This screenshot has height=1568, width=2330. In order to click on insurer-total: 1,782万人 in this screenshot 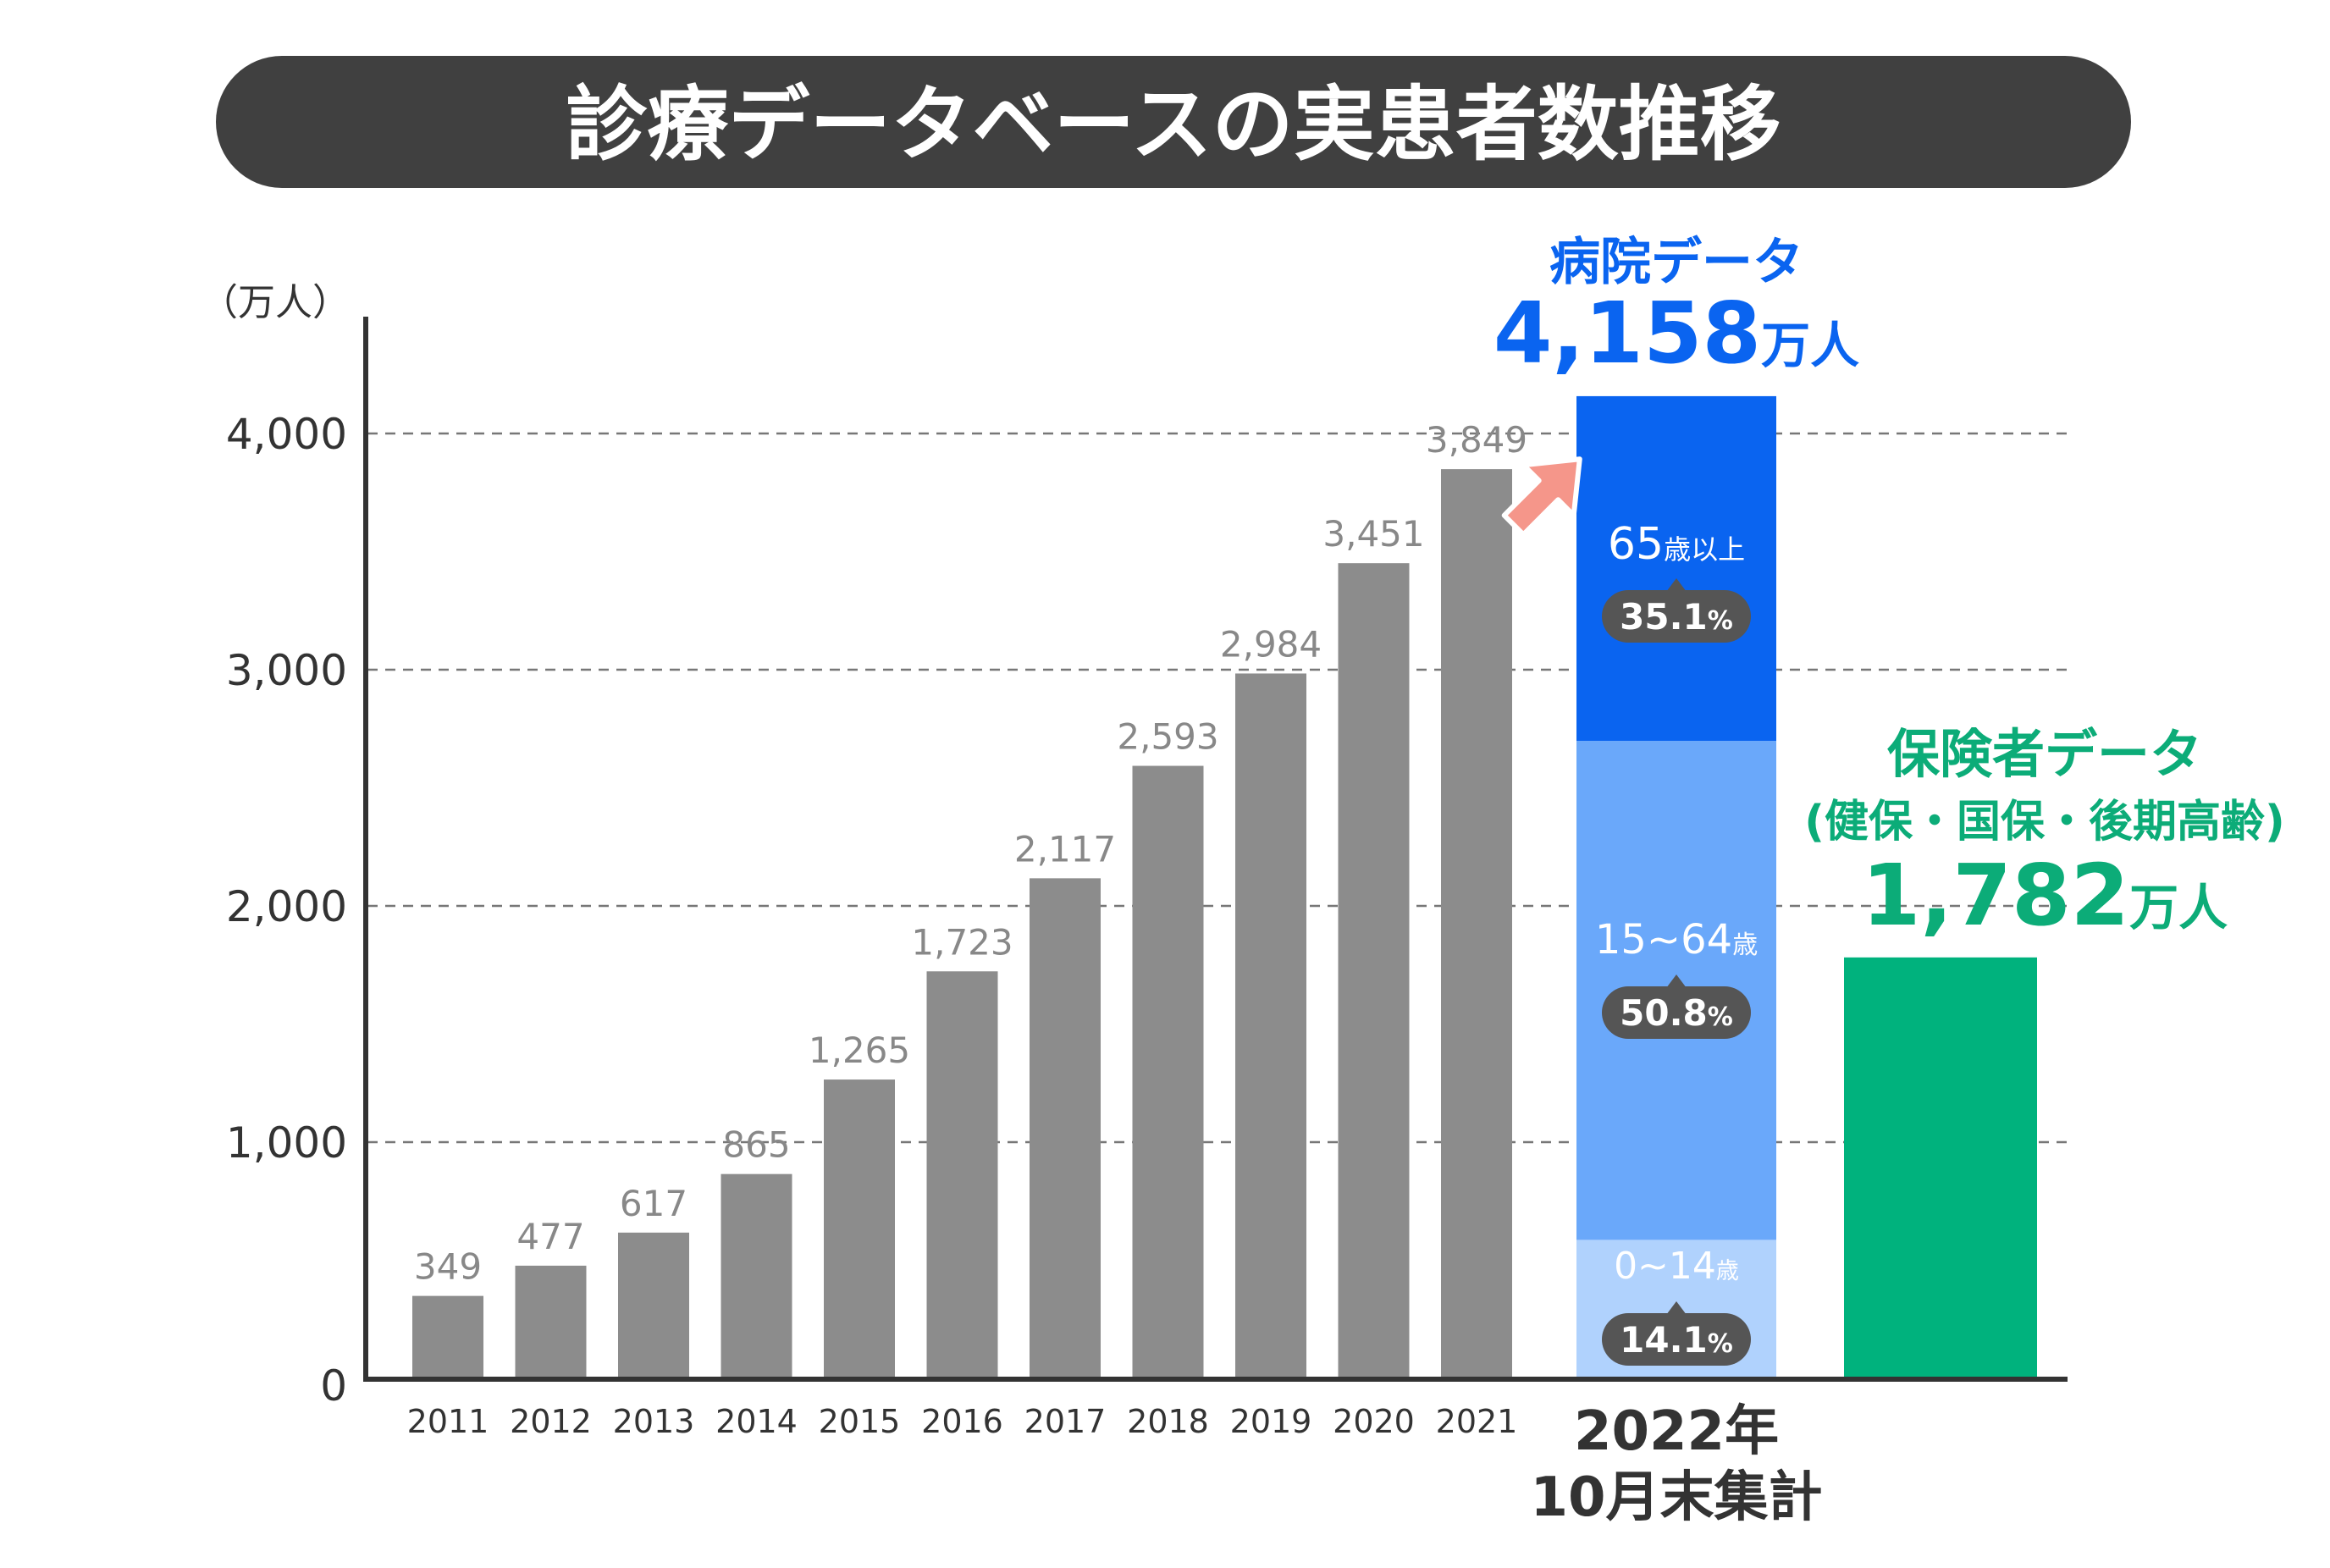, I will do `click(2045, 895)`.